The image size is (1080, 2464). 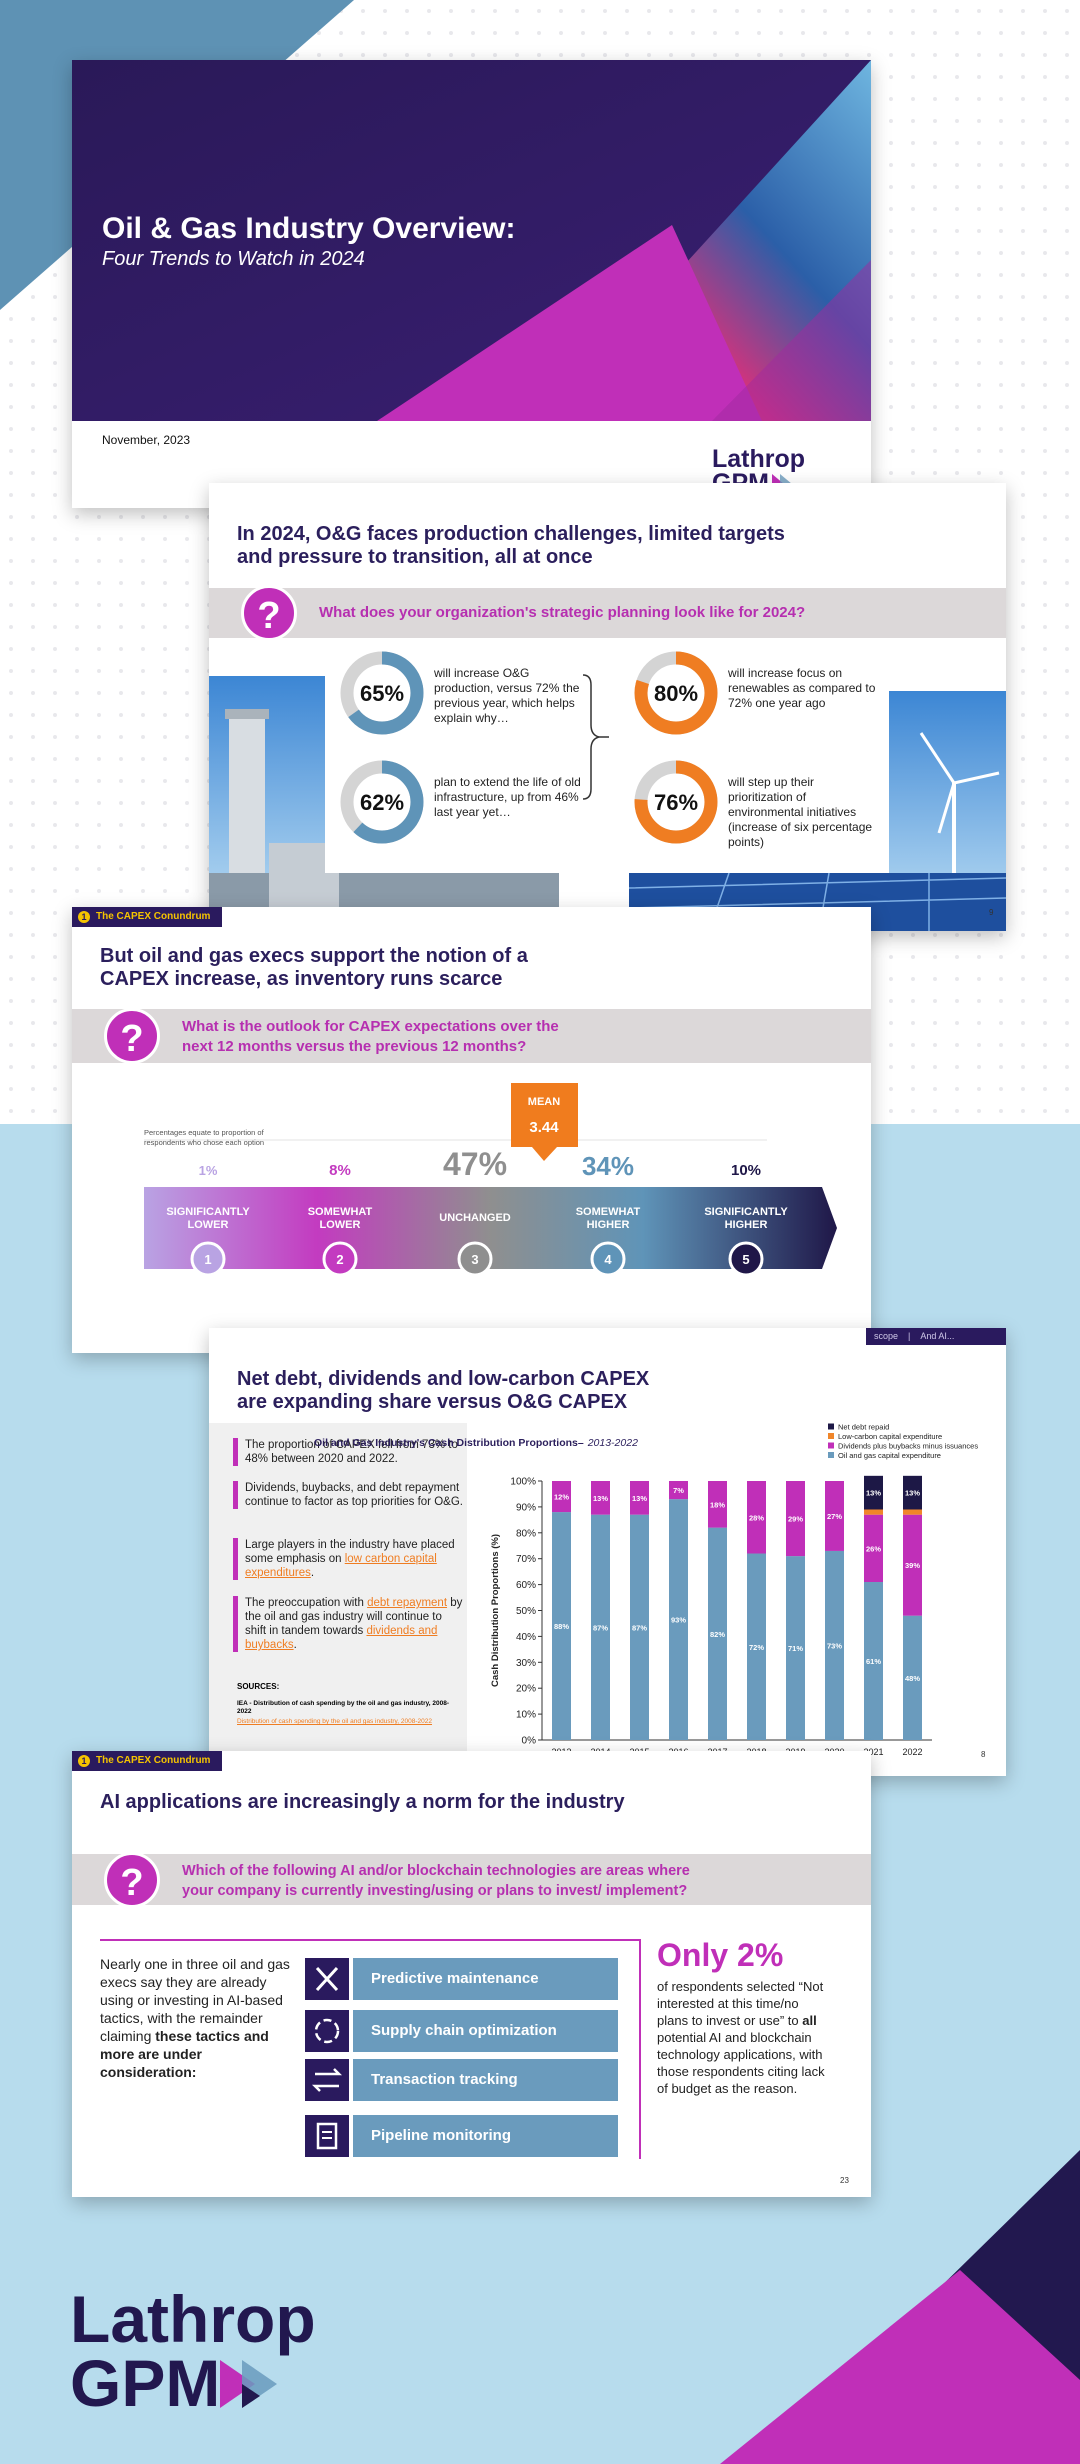 What do you see at coordinates (485, 1979) in the screenshot?
I see `text: Predictive maintenance` at bounding box center [485, 1979].